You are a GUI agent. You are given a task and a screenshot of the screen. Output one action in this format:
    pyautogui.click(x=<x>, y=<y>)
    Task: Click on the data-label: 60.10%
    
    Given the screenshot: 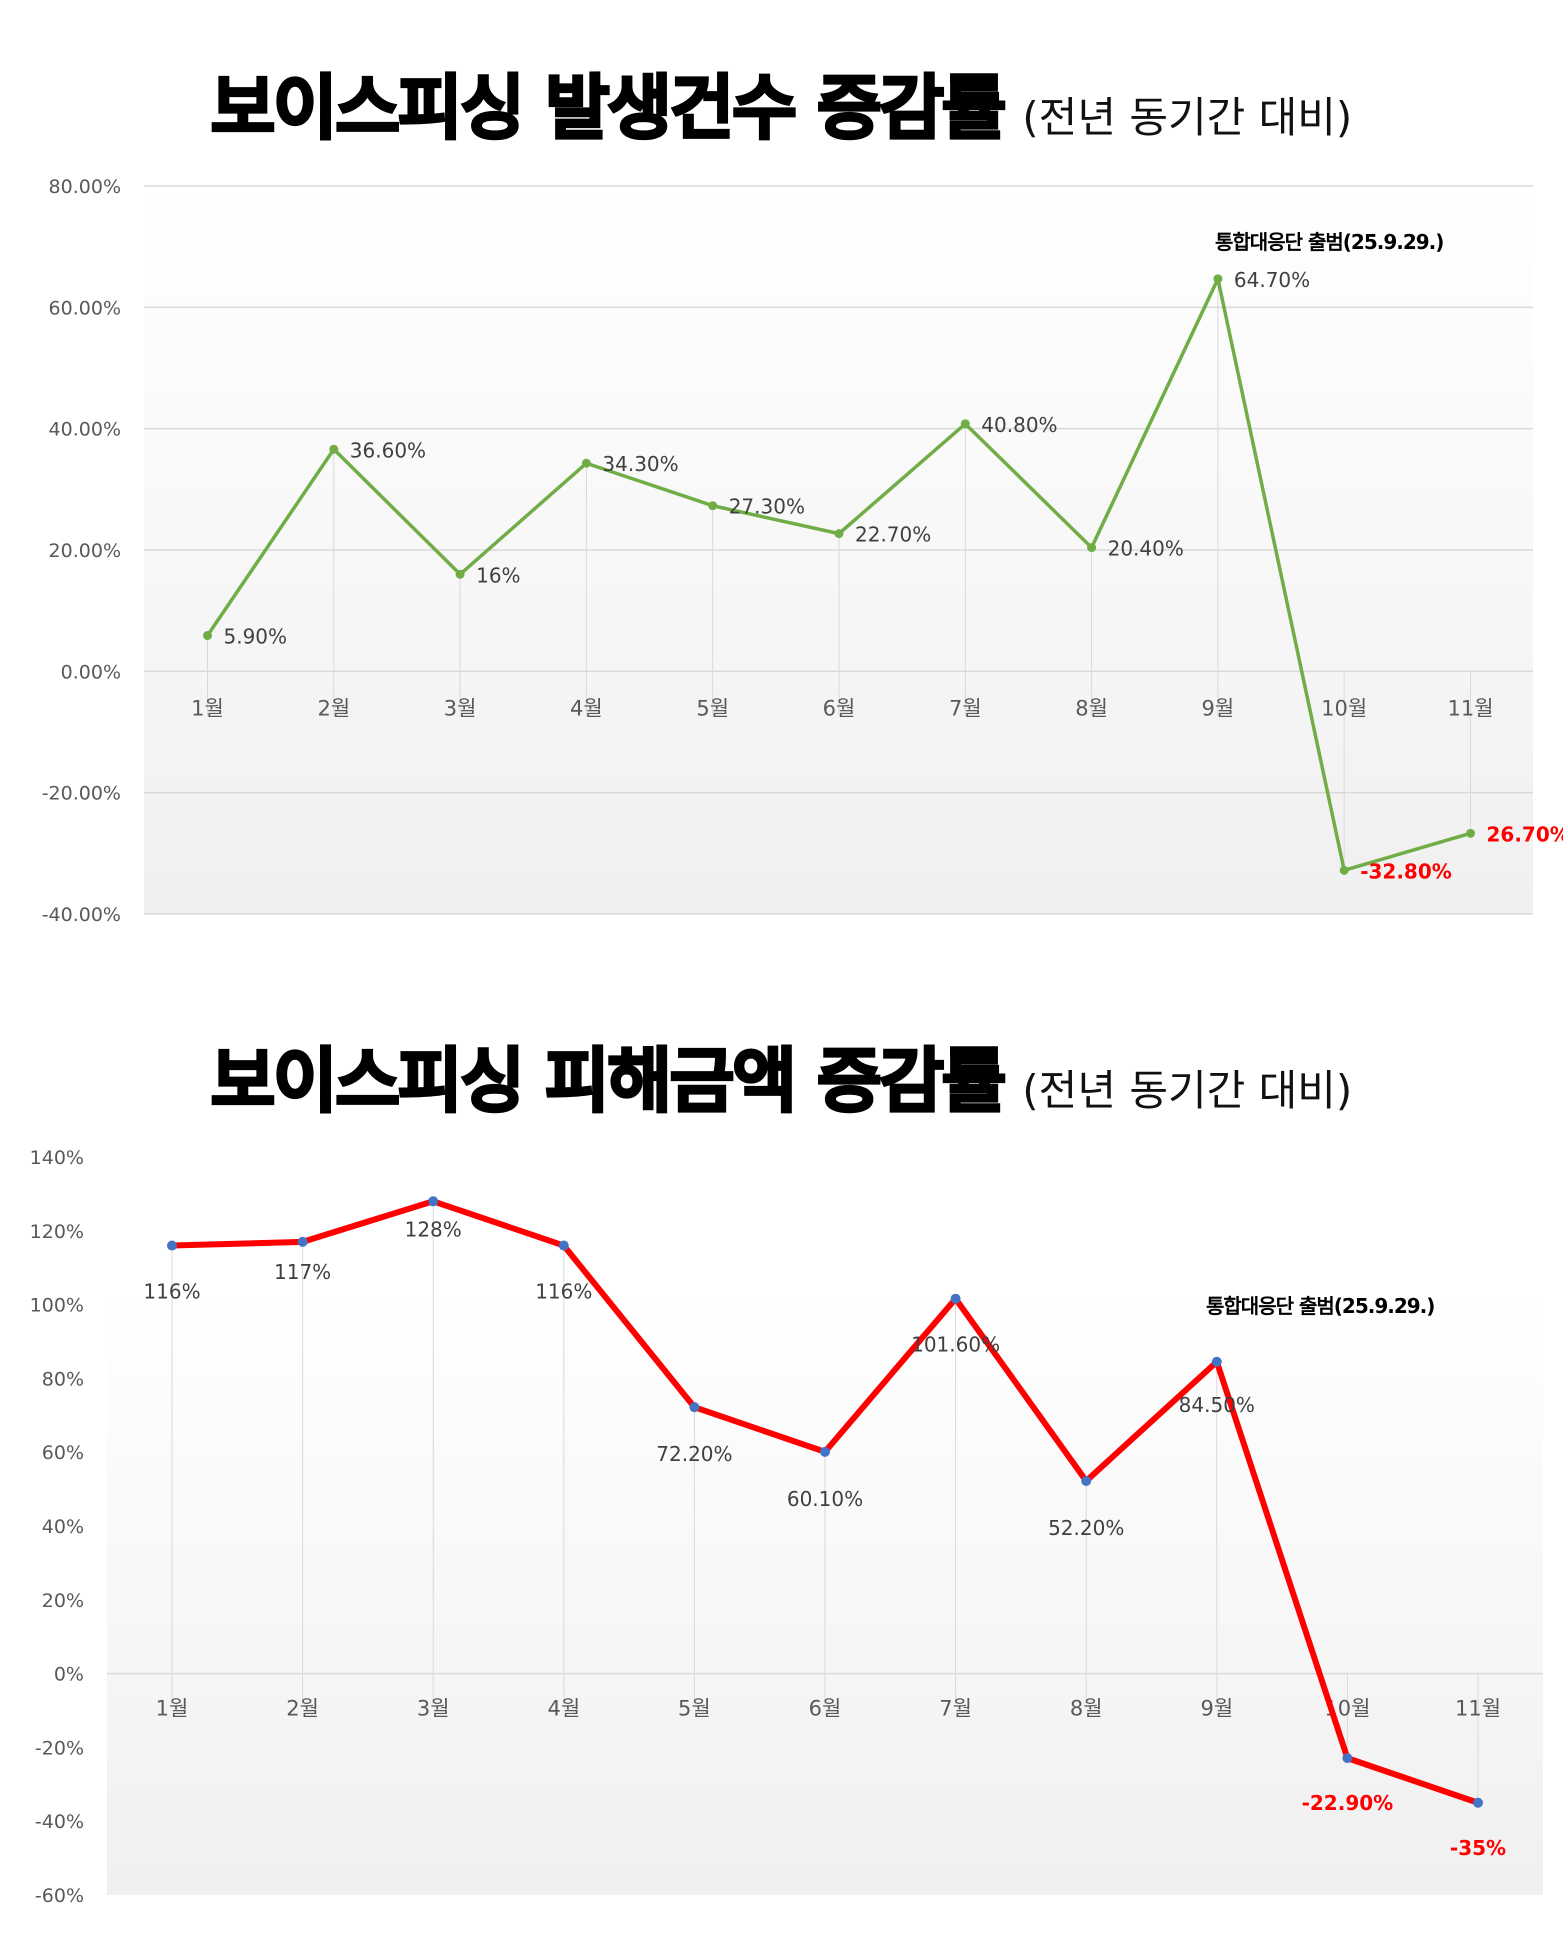 What is the action you would take?
    pyautogui.click(x=825, y=1499)
    